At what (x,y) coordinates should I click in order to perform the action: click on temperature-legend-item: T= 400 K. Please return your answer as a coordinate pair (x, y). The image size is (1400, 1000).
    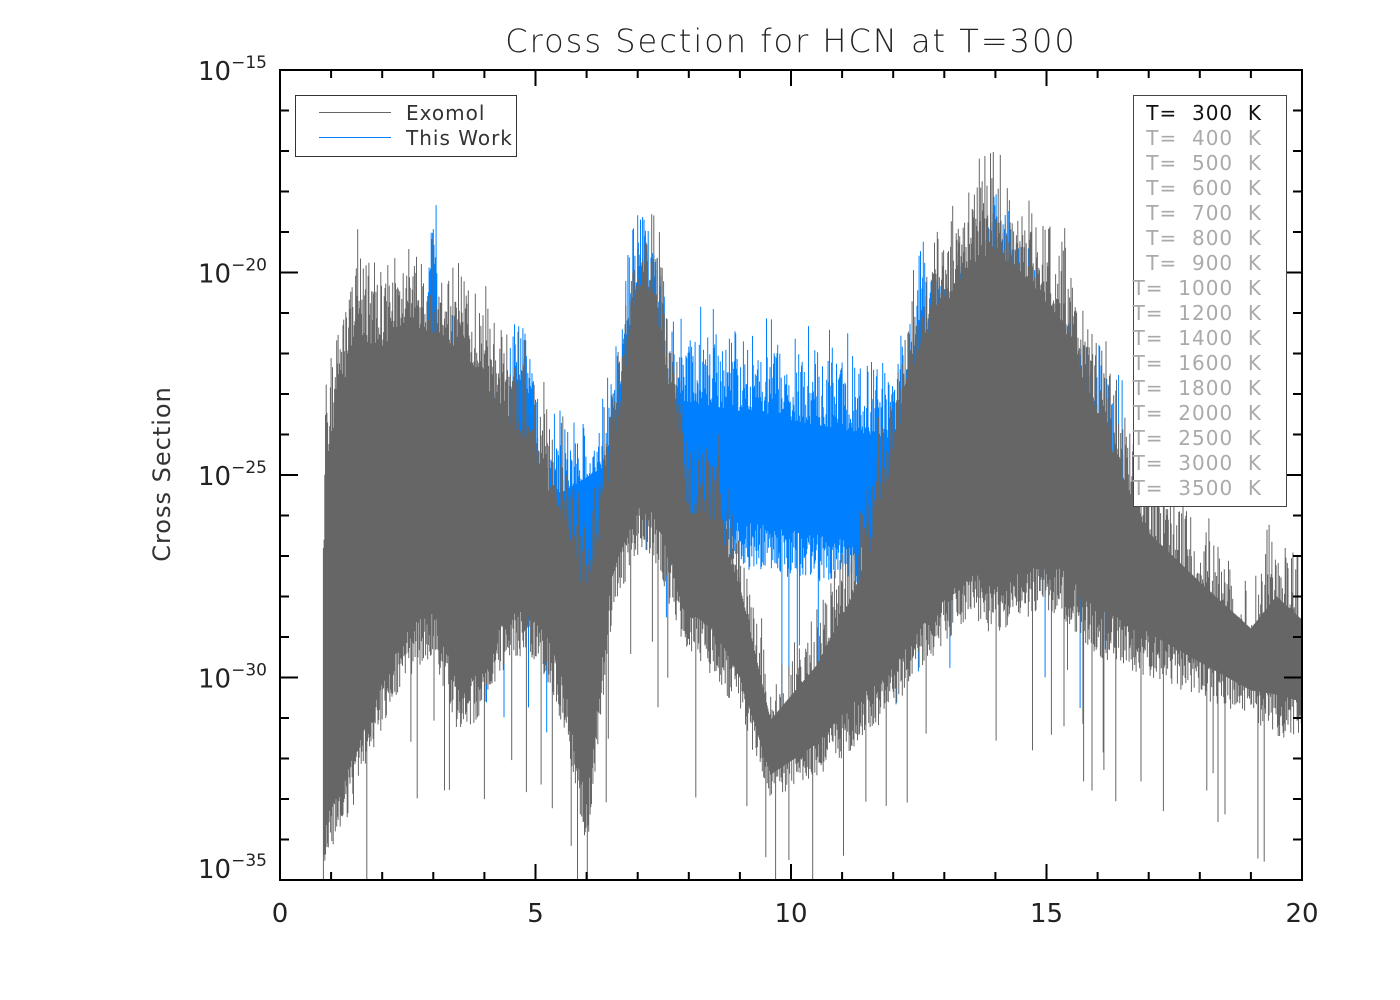
    Looking at the image, I should click on (1204, 138).